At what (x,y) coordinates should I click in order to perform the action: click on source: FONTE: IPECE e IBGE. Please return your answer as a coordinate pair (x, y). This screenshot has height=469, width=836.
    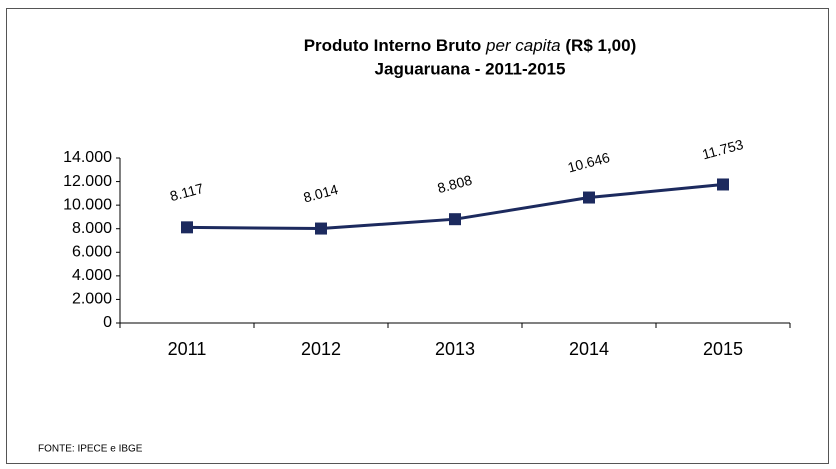
    Looking at the image, I should click on (90, 449).